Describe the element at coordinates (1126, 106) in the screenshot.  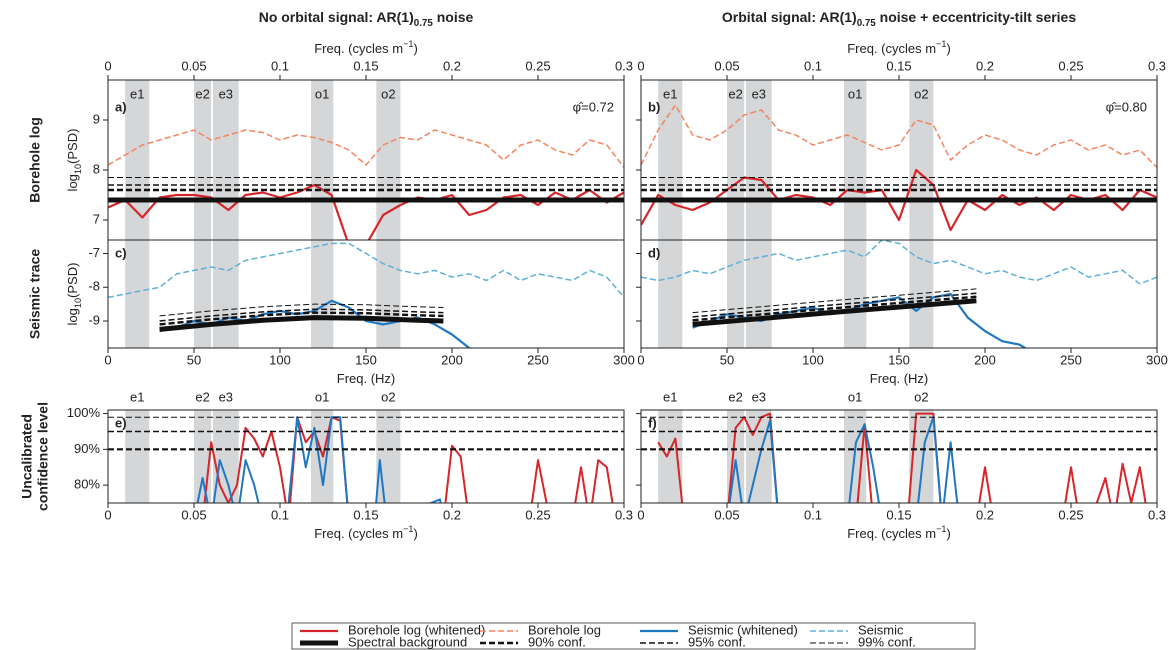
I see `annotation: φ̂=0.80` at that location.